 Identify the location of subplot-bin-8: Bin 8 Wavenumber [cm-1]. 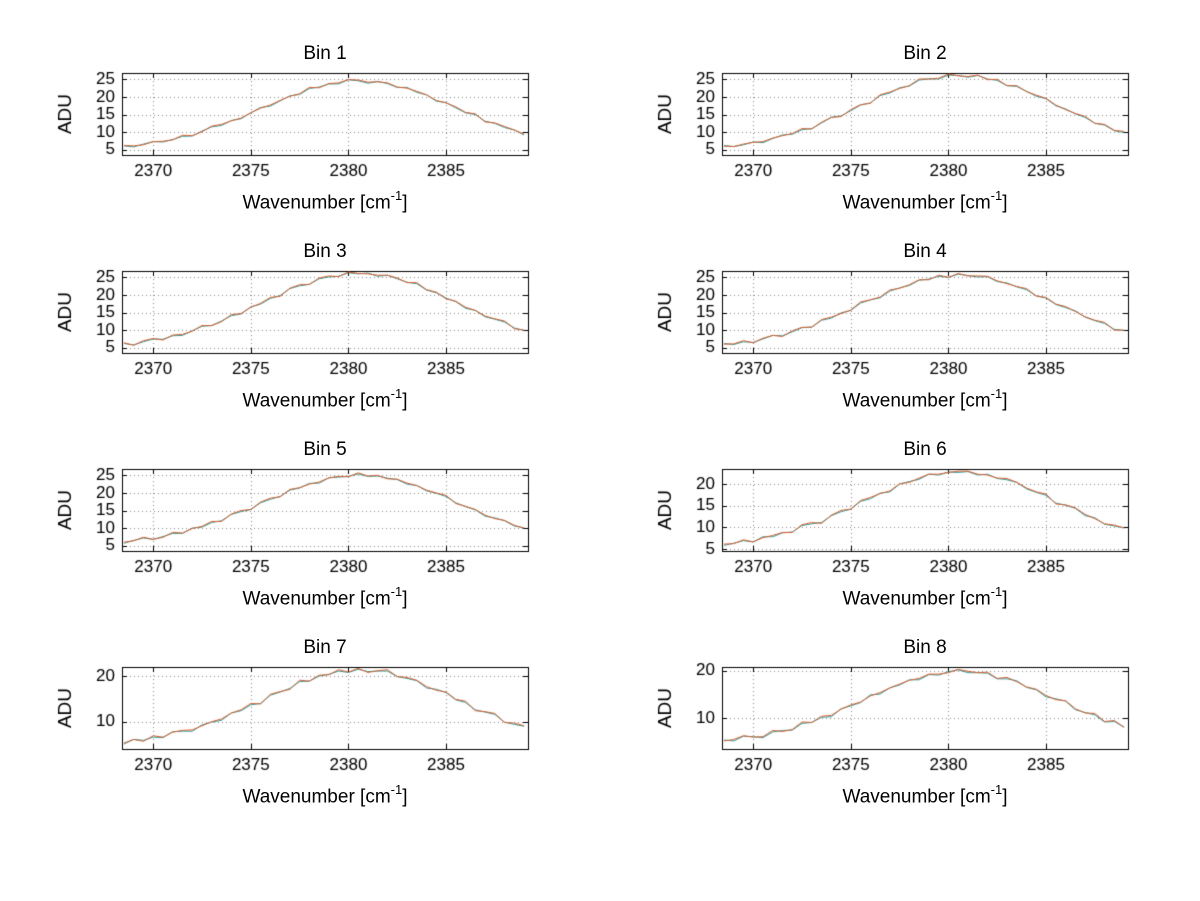
(900, 733).